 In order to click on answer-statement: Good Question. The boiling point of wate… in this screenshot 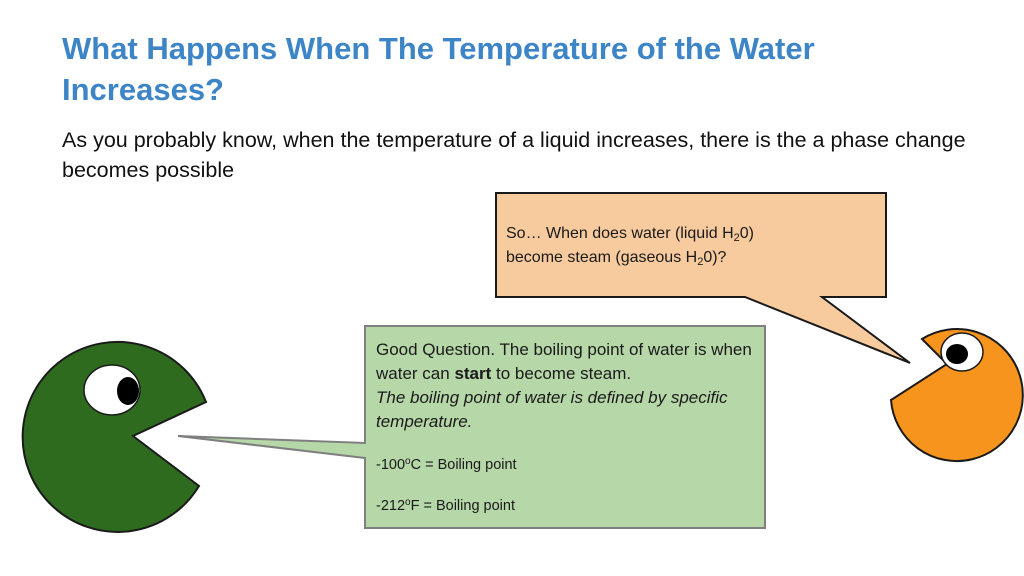, I will do `click(564, 361)`.